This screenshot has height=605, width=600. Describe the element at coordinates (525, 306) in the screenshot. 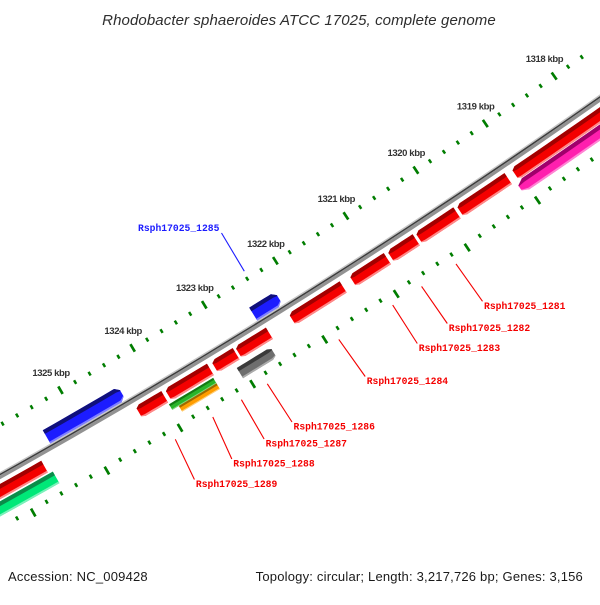

I see `svg-text: Rsph17025_1281` at that location.